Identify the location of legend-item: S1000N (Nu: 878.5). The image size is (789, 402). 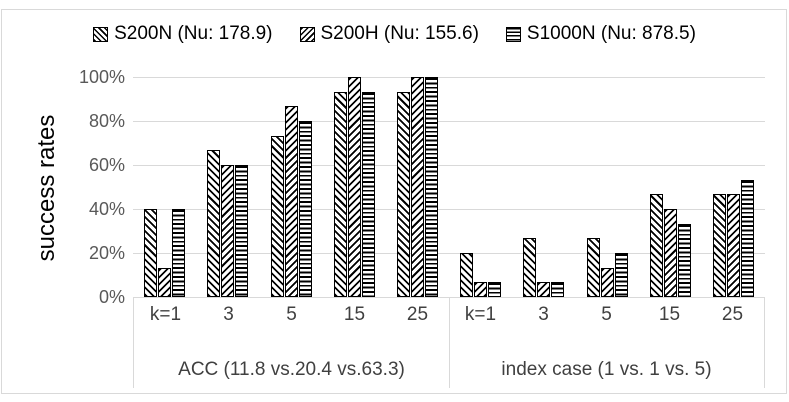
(600, 34).